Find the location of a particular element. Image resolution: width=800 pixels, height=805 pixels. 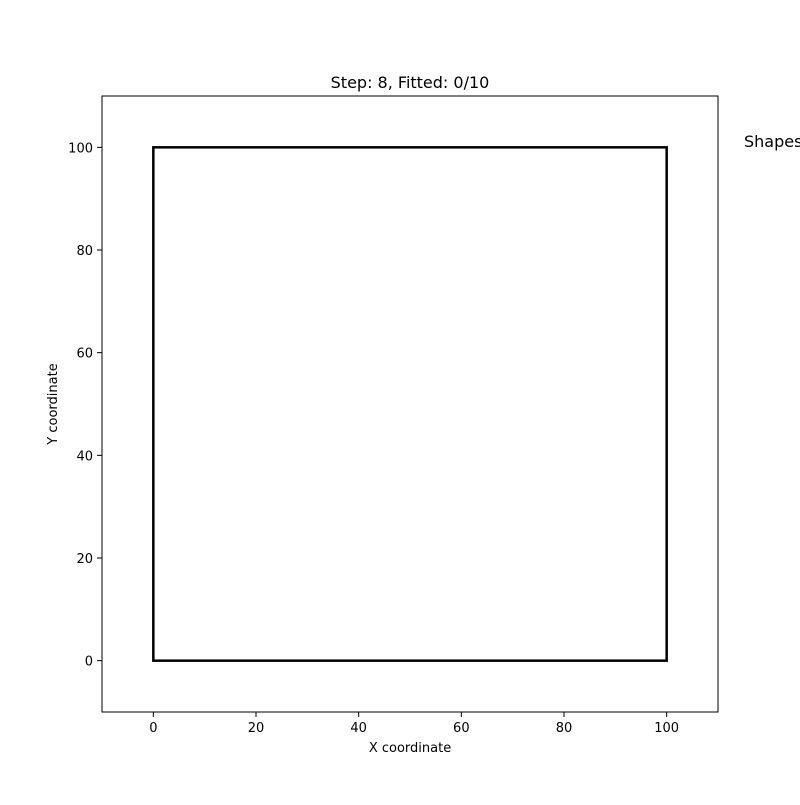

y-tick-label: 100 is located at coordinates (80, 148).